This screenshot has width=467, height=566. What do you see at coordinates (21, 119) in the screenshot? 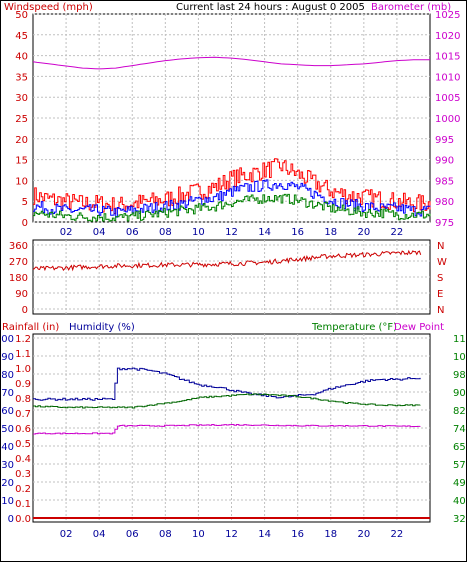
I see `windspeed-y-tick: 25` at bounding box center [21, 119].